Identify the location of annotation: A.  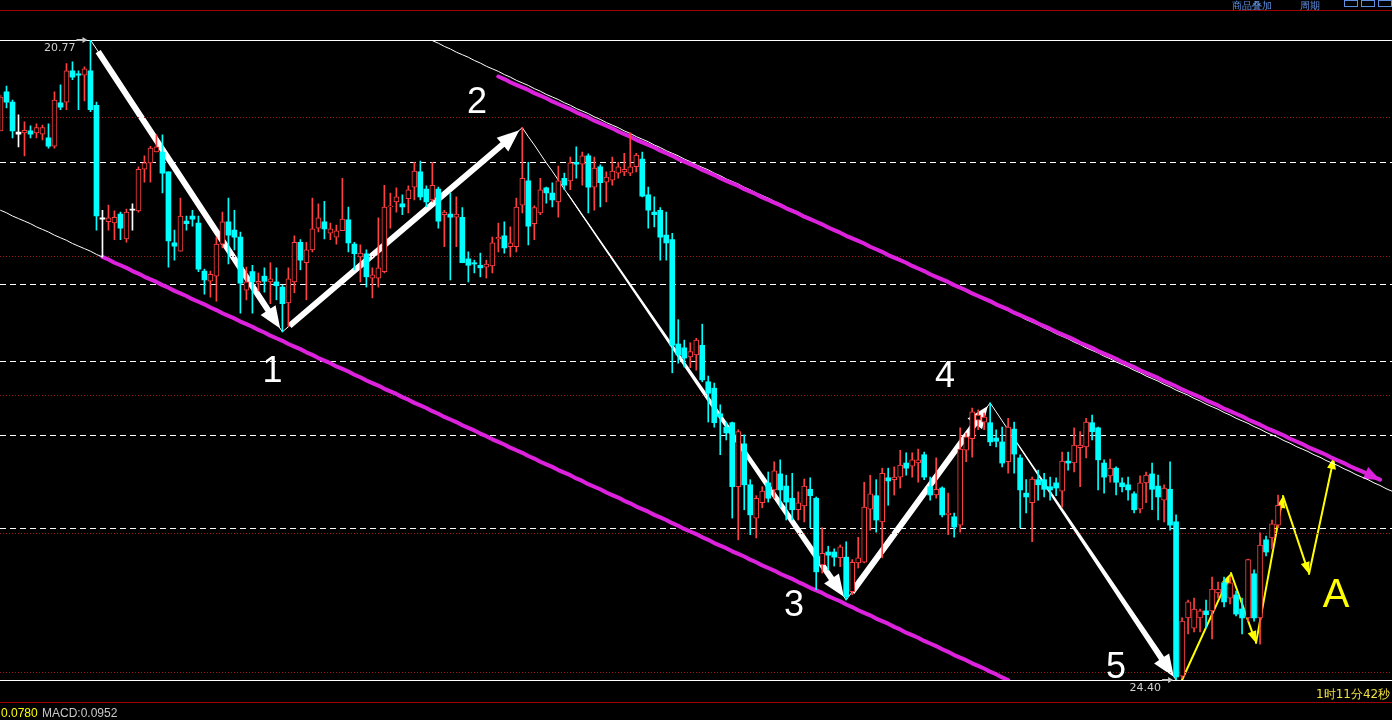
(1336, 593).